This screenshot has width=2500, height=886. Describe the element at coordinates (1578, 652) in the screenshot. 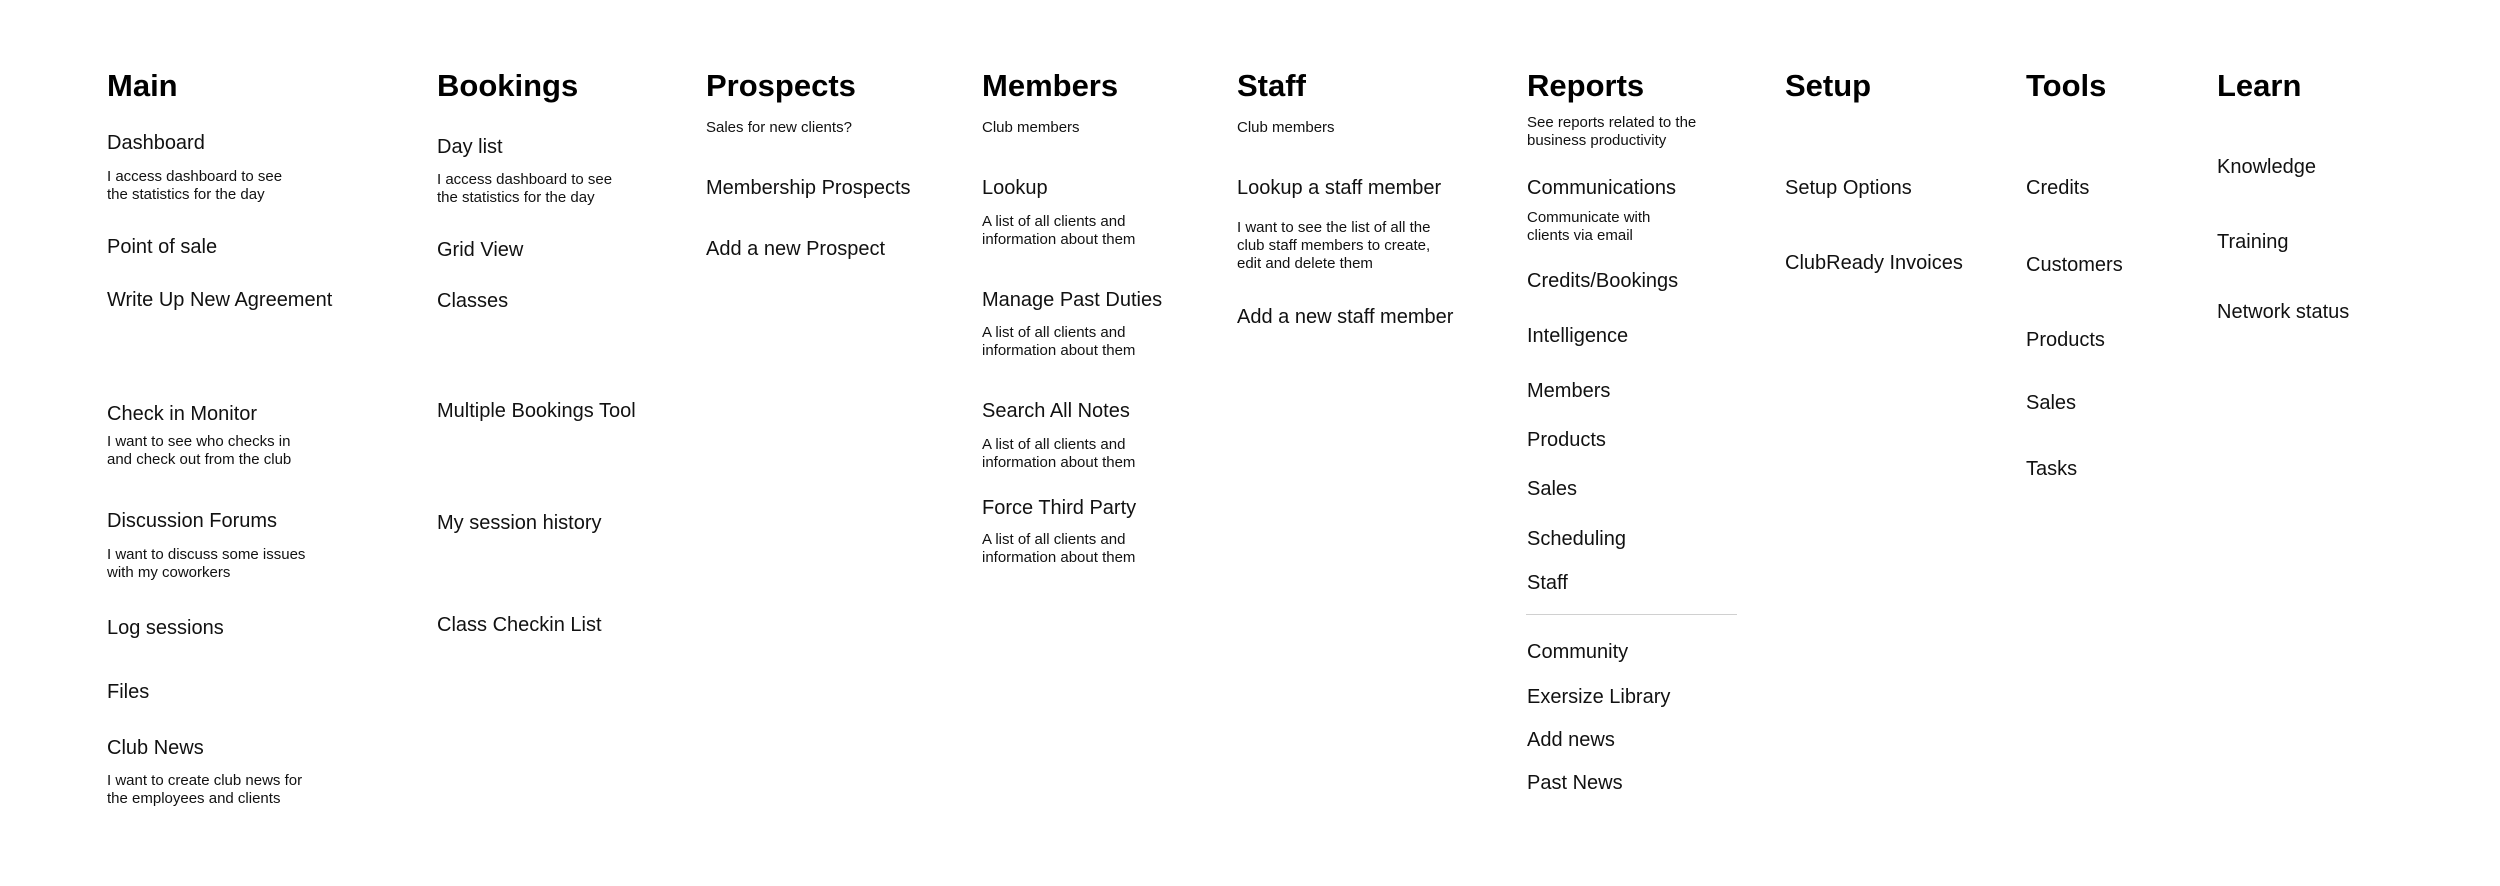

I see `menu-item-reports-community: Community` at that location.